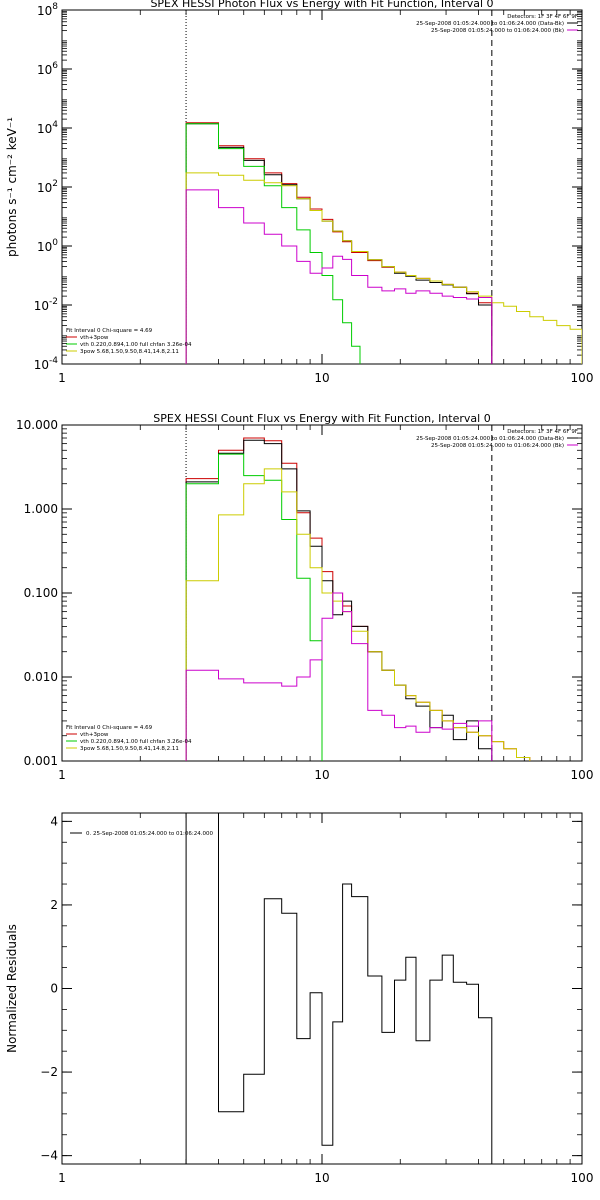  I want to click on y-tick-label: 10⁻², so click(46, 305).